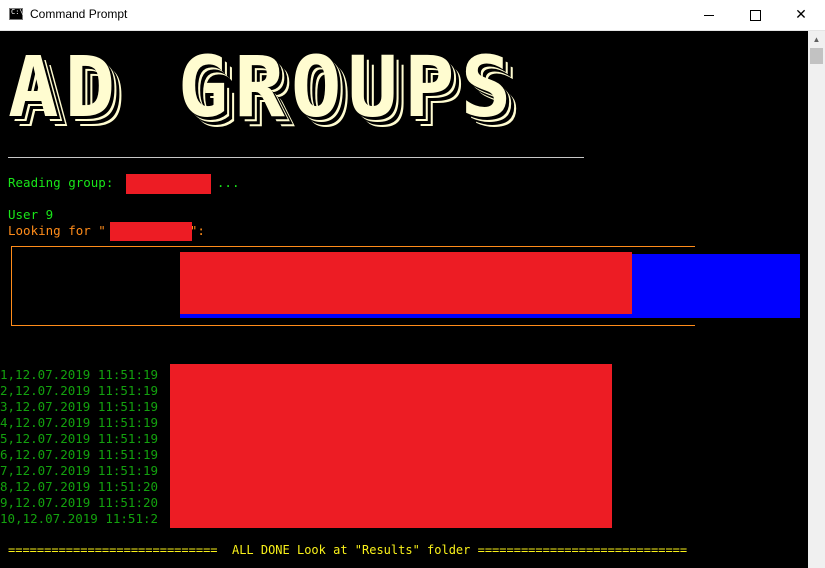 The width and height of the screenshot is (825, 568). What do you see at coordinates (79, 14) in the screenshot?
I see `window-title: Command Prompt` at bounding box center [79, 14].